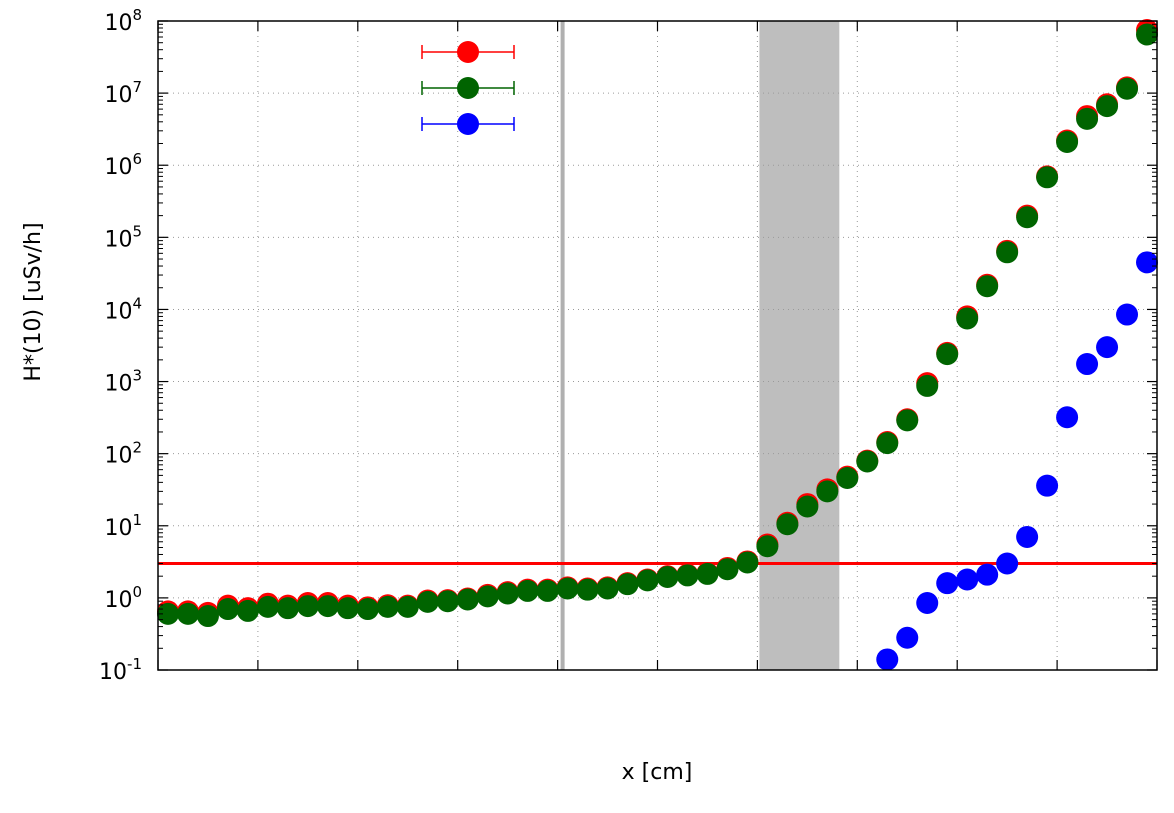 This screenshot has height=813, width=1174. I want to click on y-tick-exponent: 6, so click(137, 159).